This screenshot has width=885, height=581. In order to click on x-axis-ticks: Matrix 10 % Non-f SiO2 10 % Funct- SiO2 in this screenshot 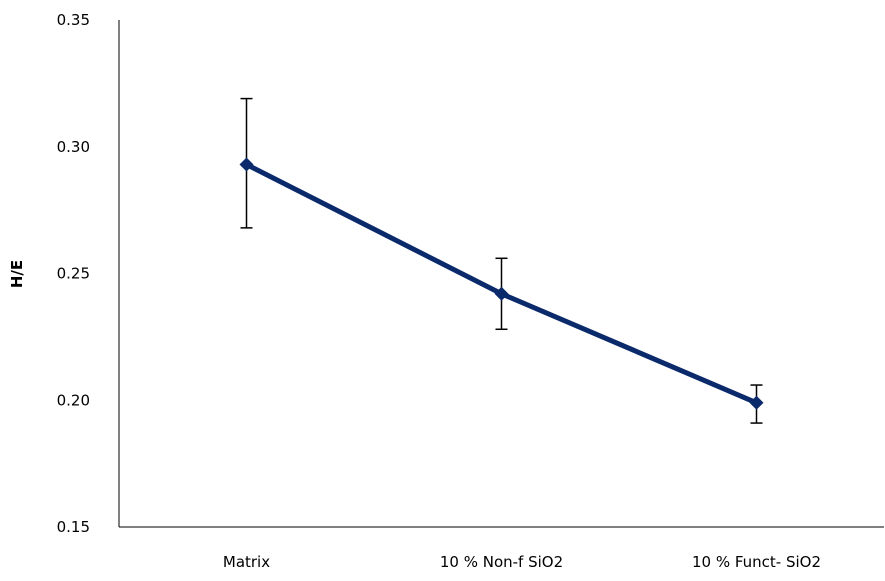, I will do `click(522, 562)`.